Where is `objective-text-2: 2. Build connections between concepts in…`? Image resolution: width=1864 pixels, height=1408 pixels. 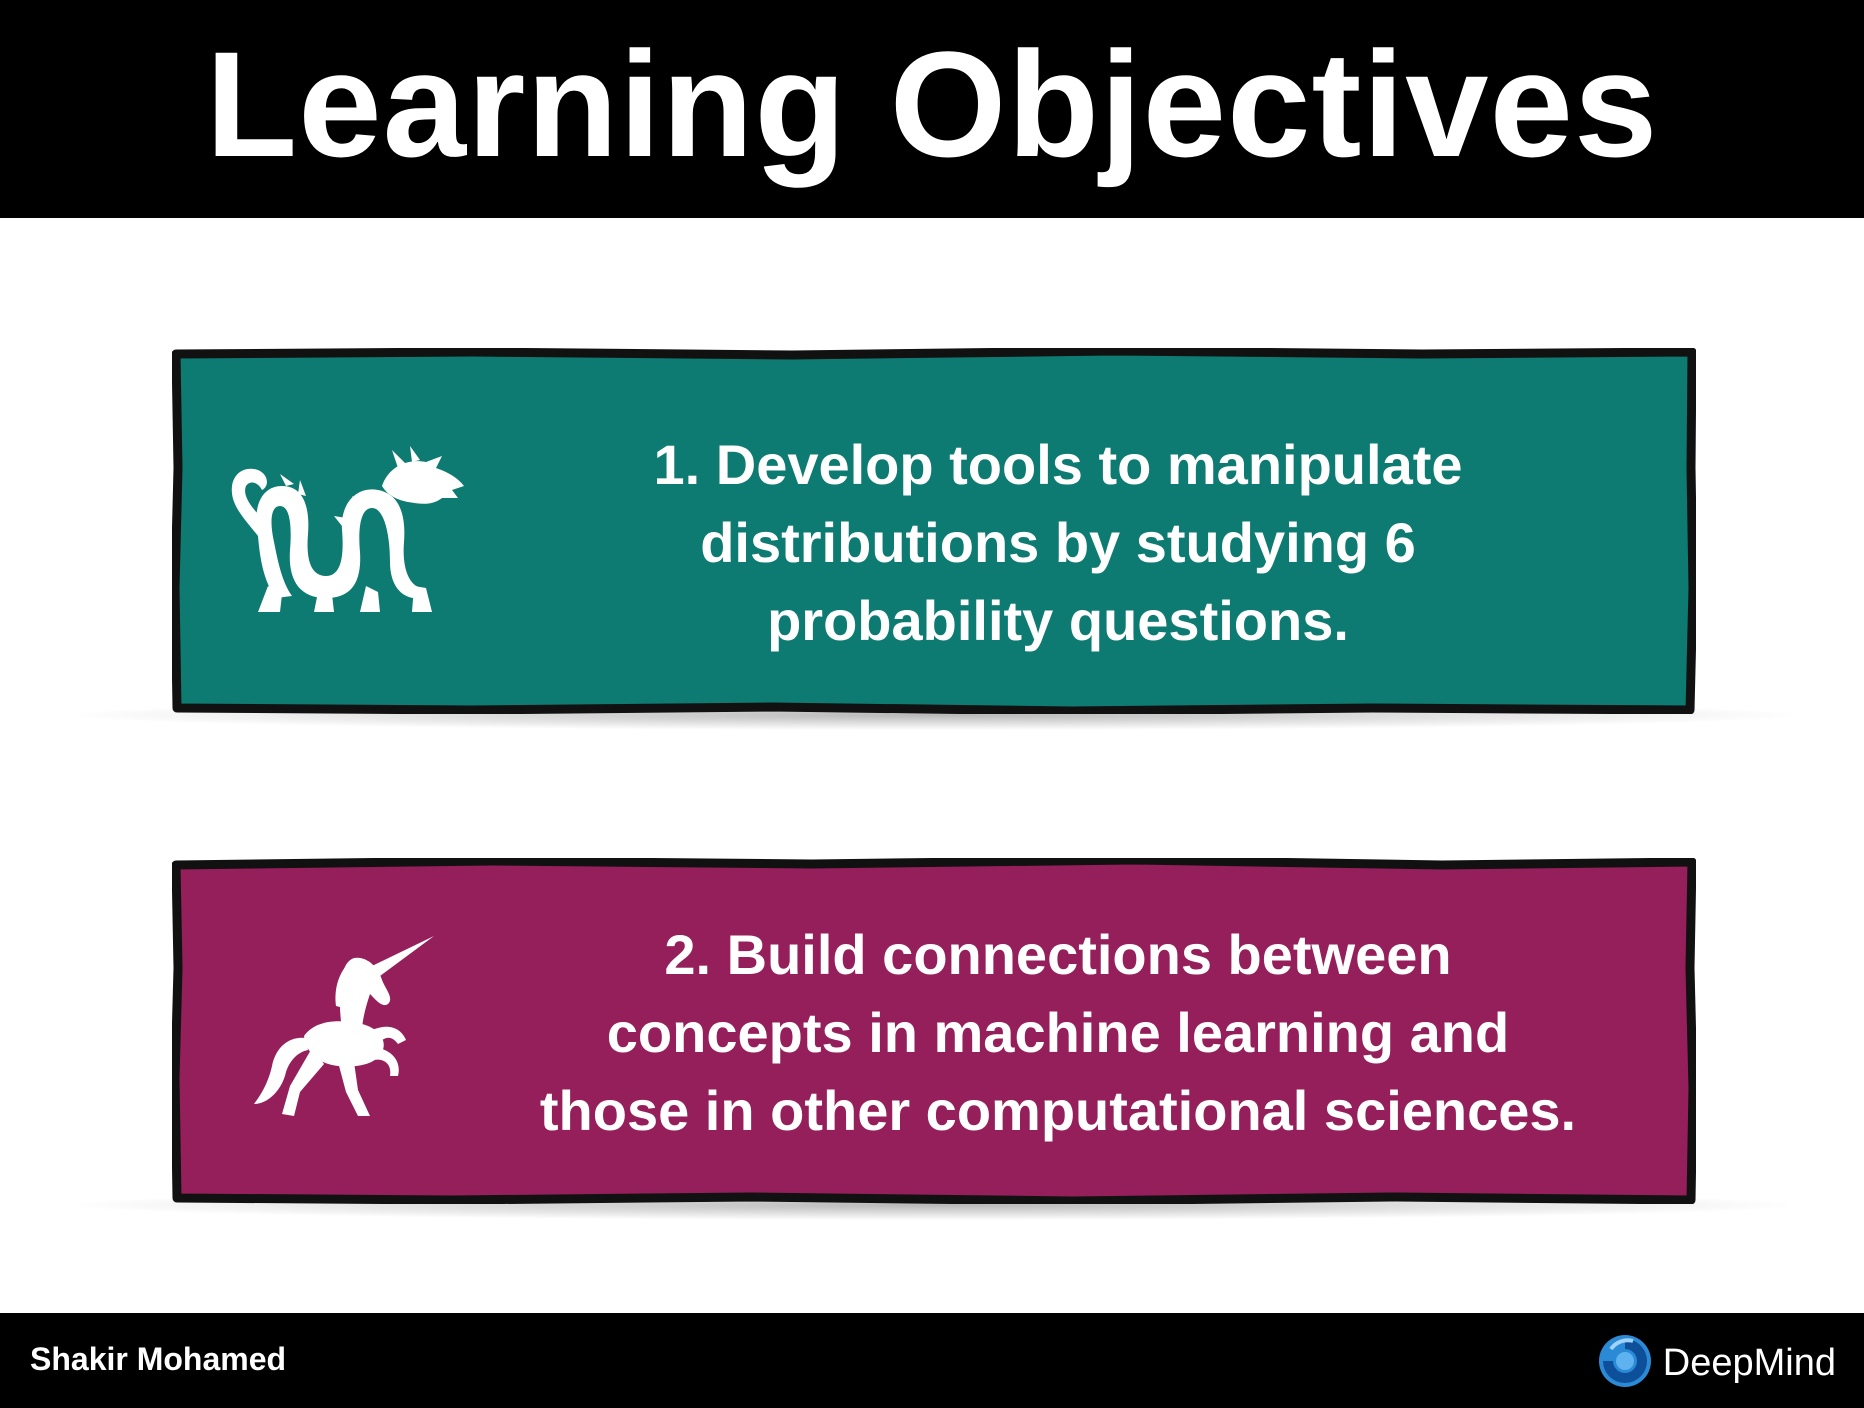 objective-text-2: 2. Build connections between concepts in… is located at coordinates (1058, 1033).